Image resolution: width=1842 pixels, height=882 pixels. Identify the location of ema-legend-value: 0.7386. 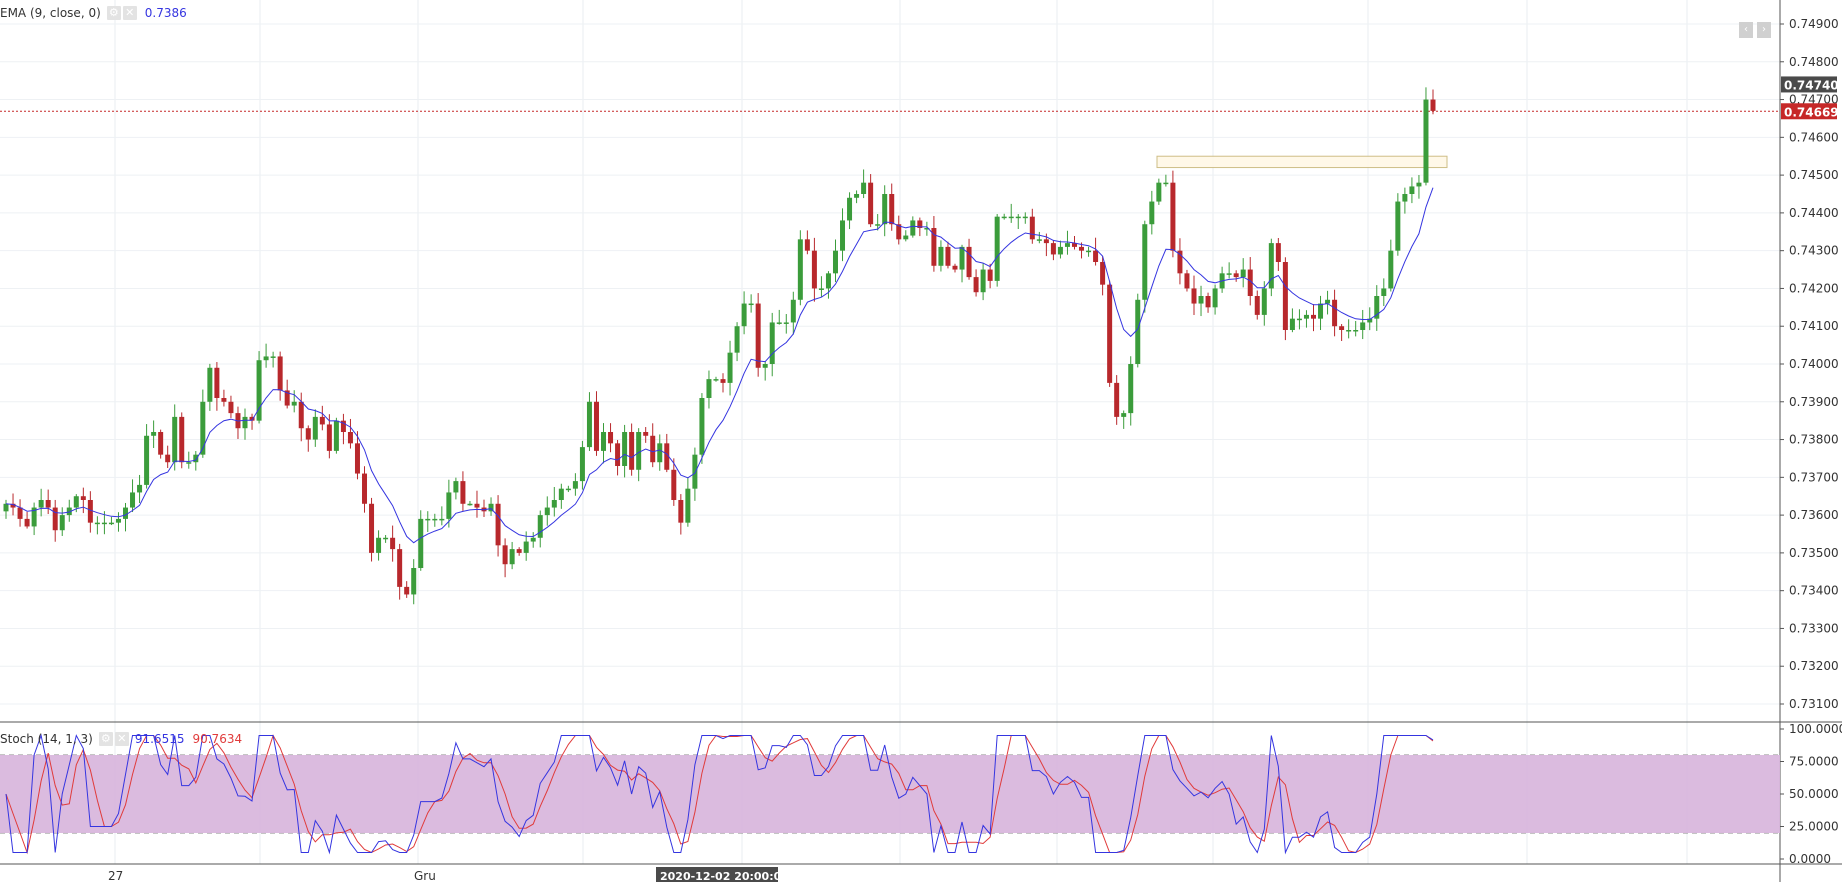
(166, 13).